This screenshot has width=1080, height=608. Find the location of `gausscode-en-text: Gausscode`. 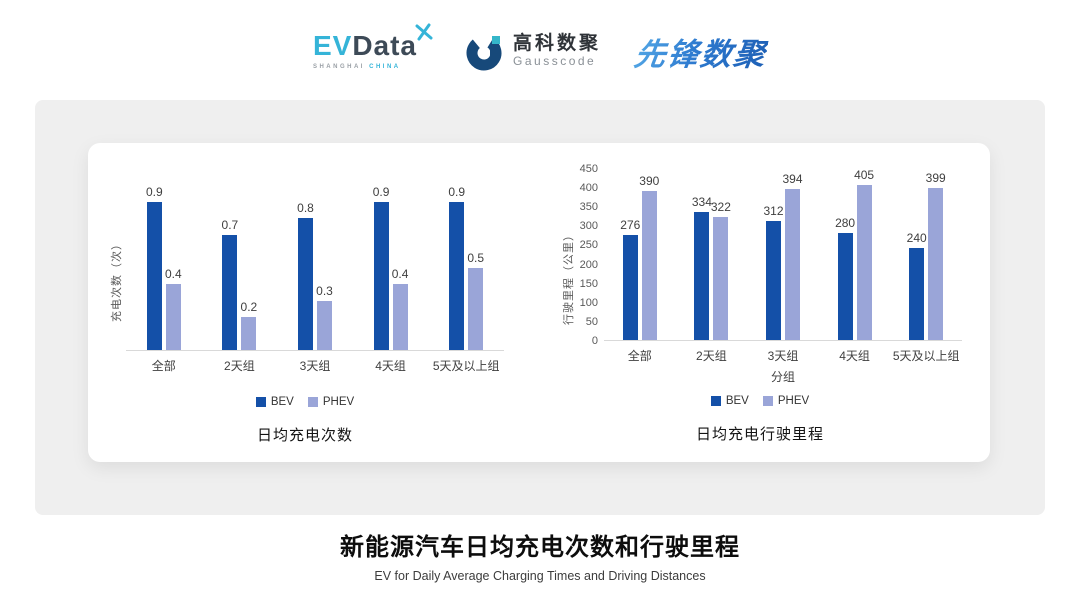

gausscode-en-text: Gausscode is located at coordinates (555, 61).